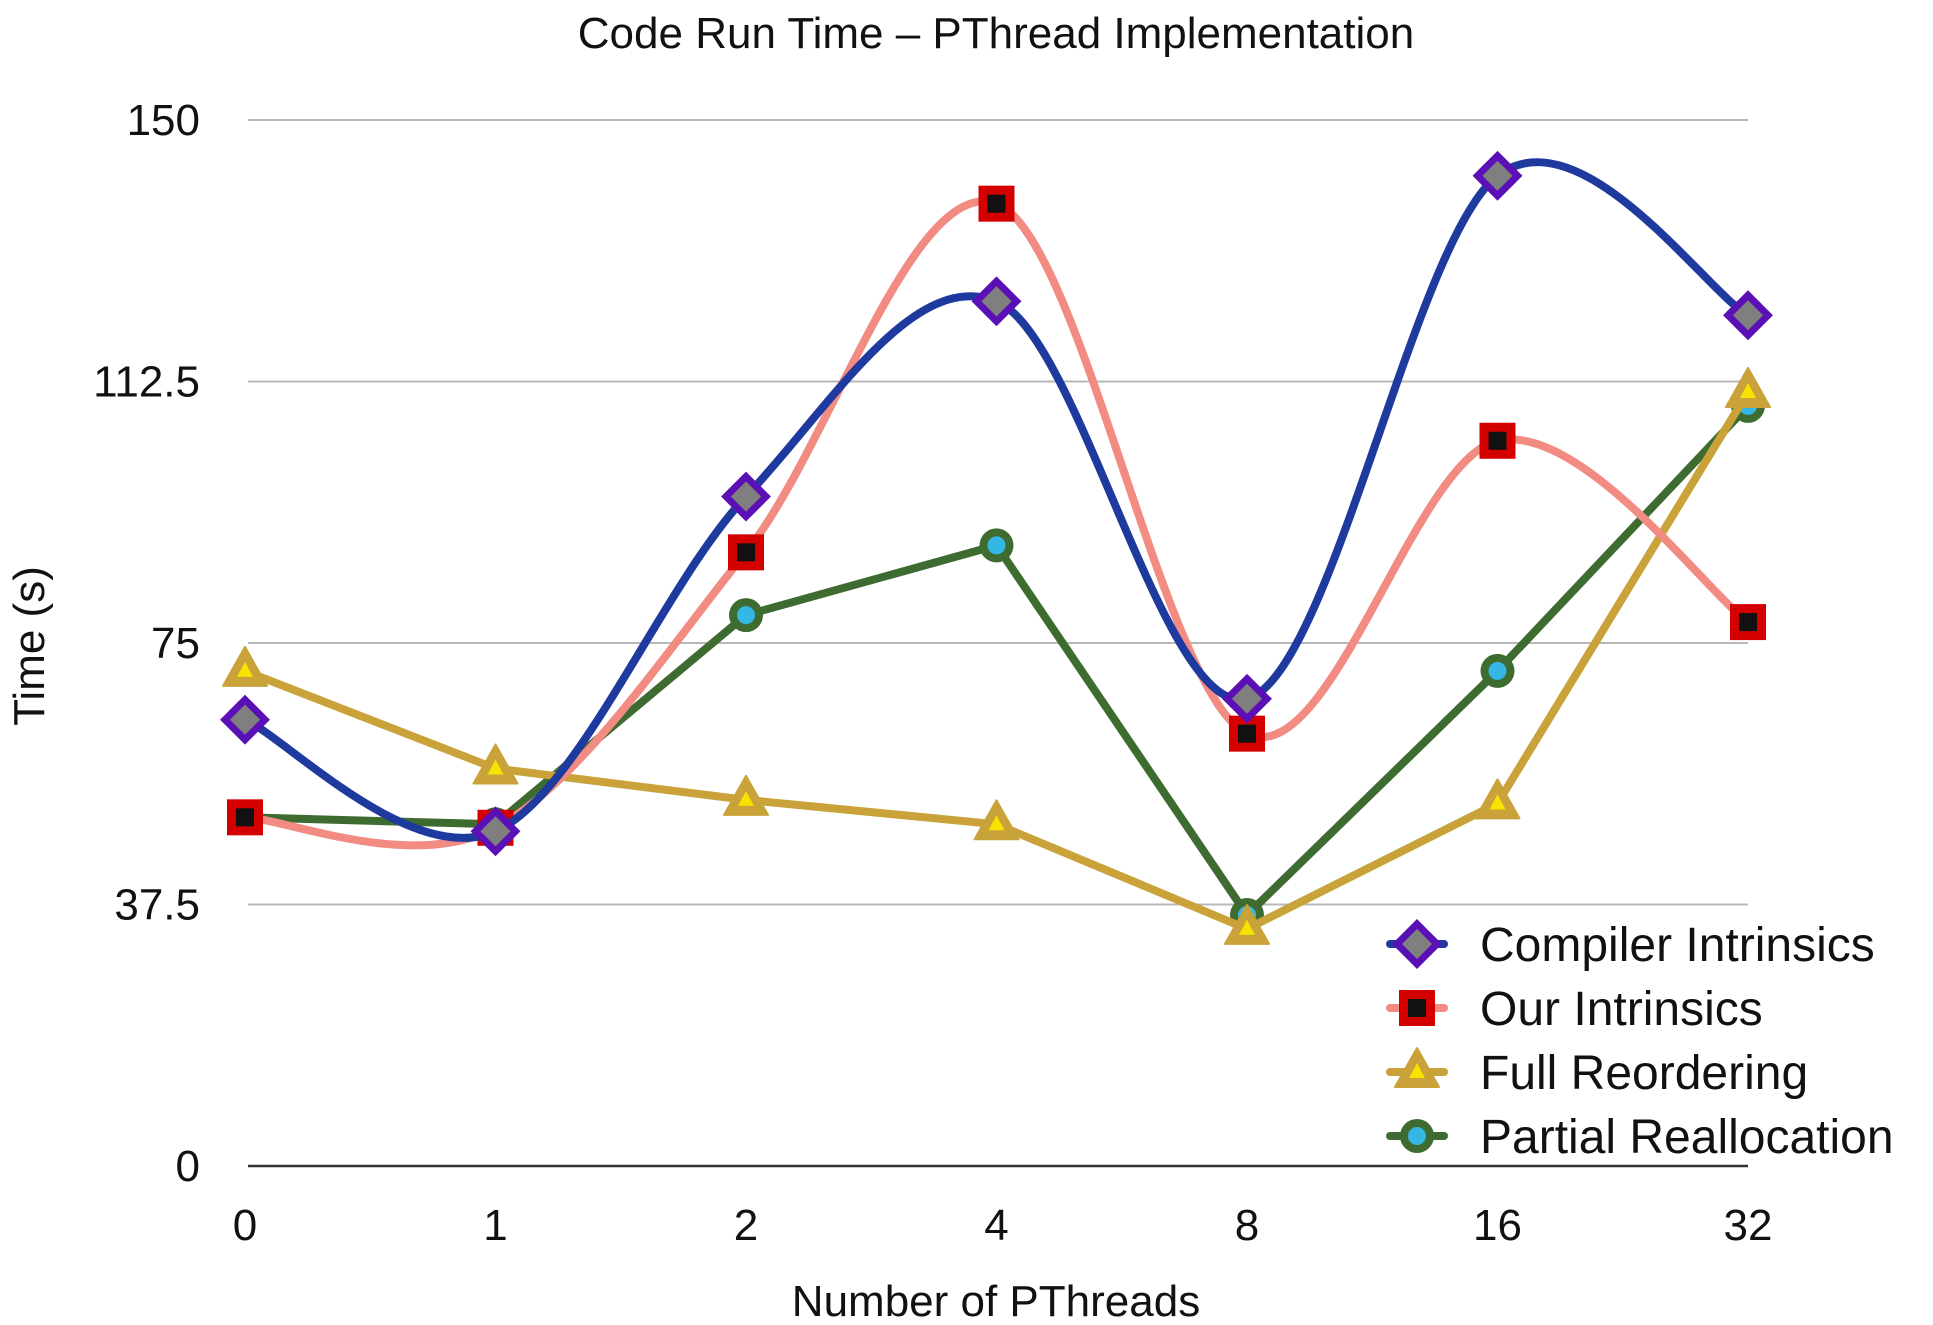  Describe the element at coordinates (1497, 1225) in the screenshot. I see `x-tick-label: 16` at that location.